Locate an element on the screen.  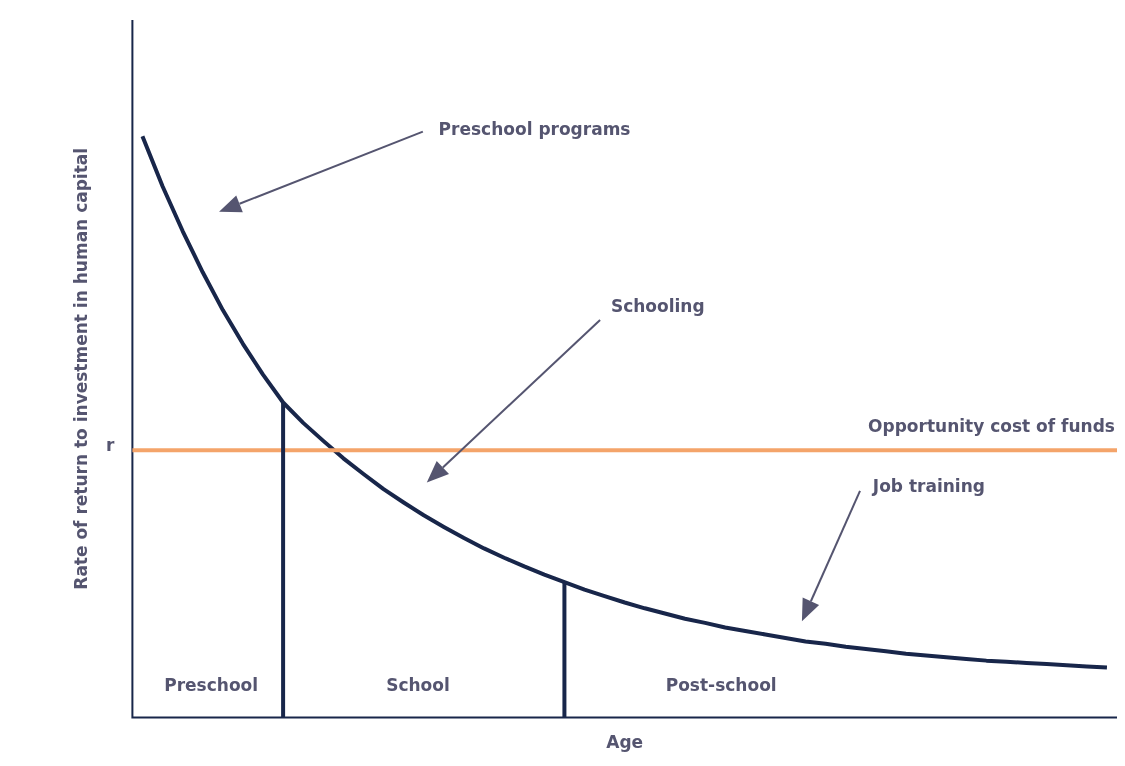
annotation: Job training is located at coordinates (928, 485).